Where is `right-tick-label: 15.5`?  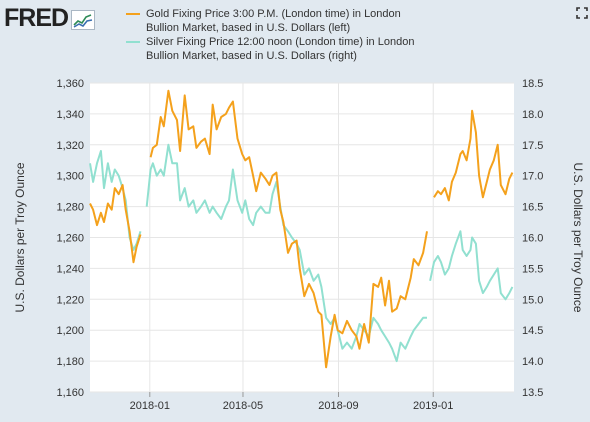
right-tick-label: 15.5 is located at coordinates (532, 269).